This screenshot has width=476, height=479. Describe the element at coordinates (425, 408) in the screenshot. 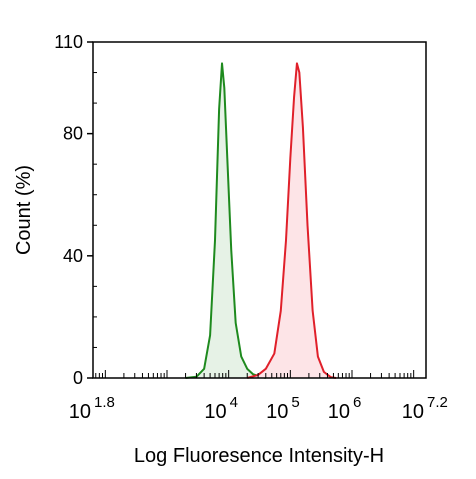

I see `x-tick-label: 10 7.2` at that location.